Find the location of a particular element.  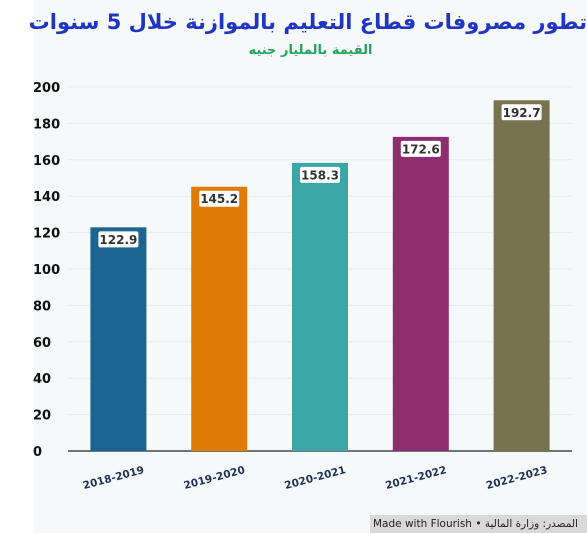

source-text: المصدر: وزارة المالية is located at coordinates (531, 524).